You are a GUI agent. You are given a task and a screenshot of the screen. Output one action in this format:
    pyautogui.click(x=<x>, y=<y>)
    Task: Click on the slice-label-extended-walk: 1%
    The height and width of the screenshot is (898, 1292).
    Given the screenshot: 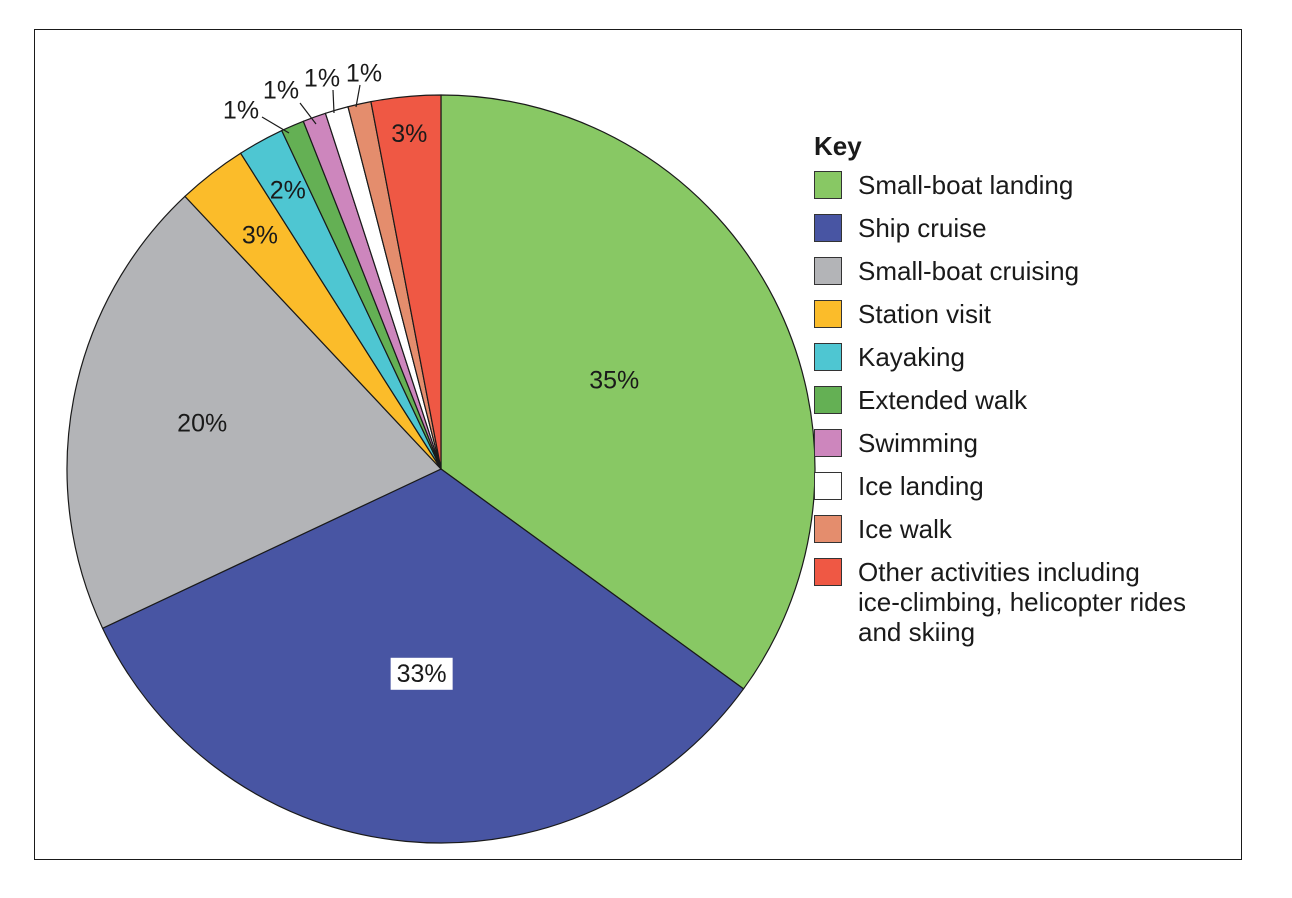 What is the action you would take?
    pyautogui.click(x=241, y=111)
    